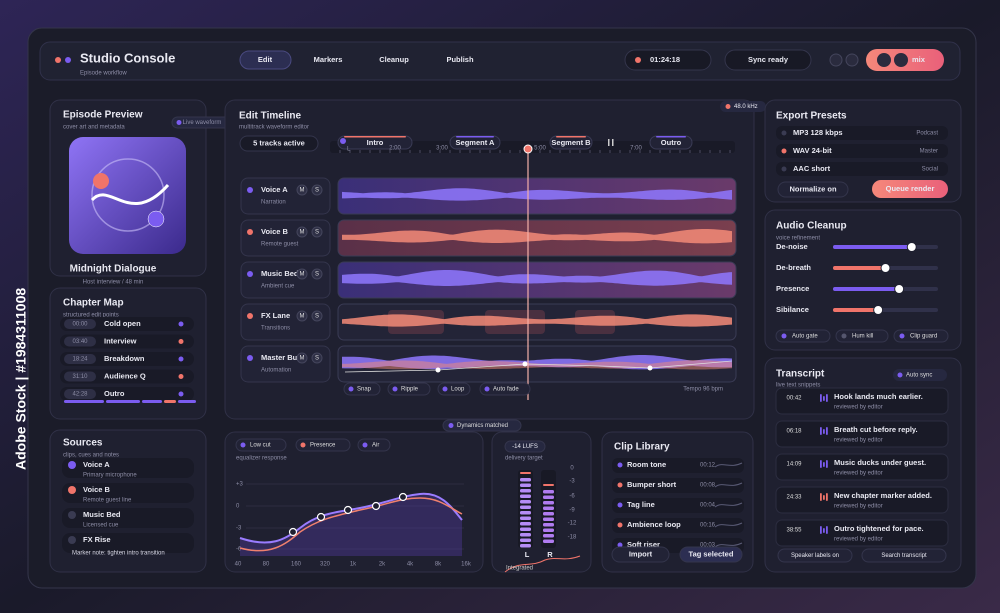 Image resolution: width=1000 pixels, height=613 pixels. I want to click on eq-area, so click(351, 524).